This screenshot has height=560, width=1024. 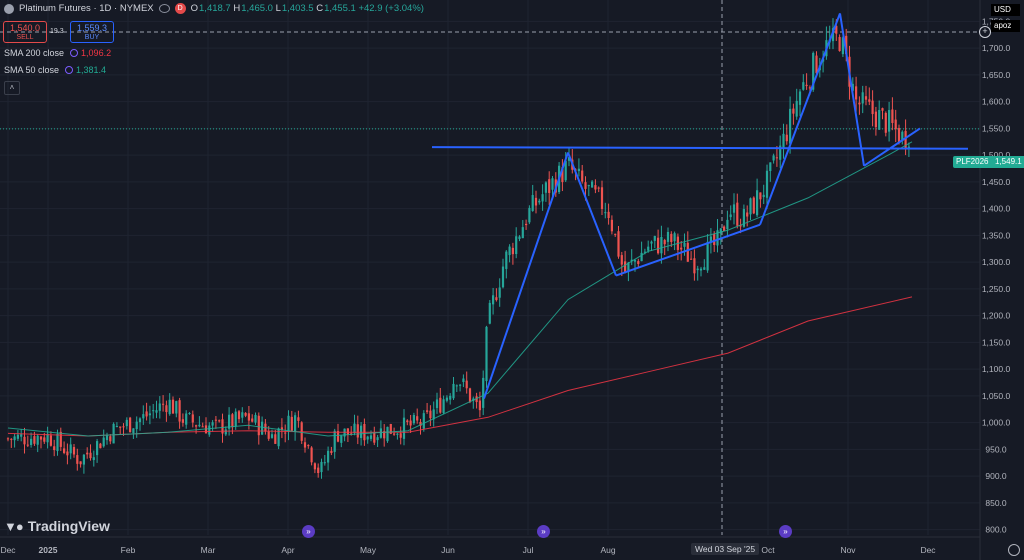 What do you see at coordinates (208, 550) in the screenshot?
I see `x-tick-label: Mar` at bounding box center [208, 550].